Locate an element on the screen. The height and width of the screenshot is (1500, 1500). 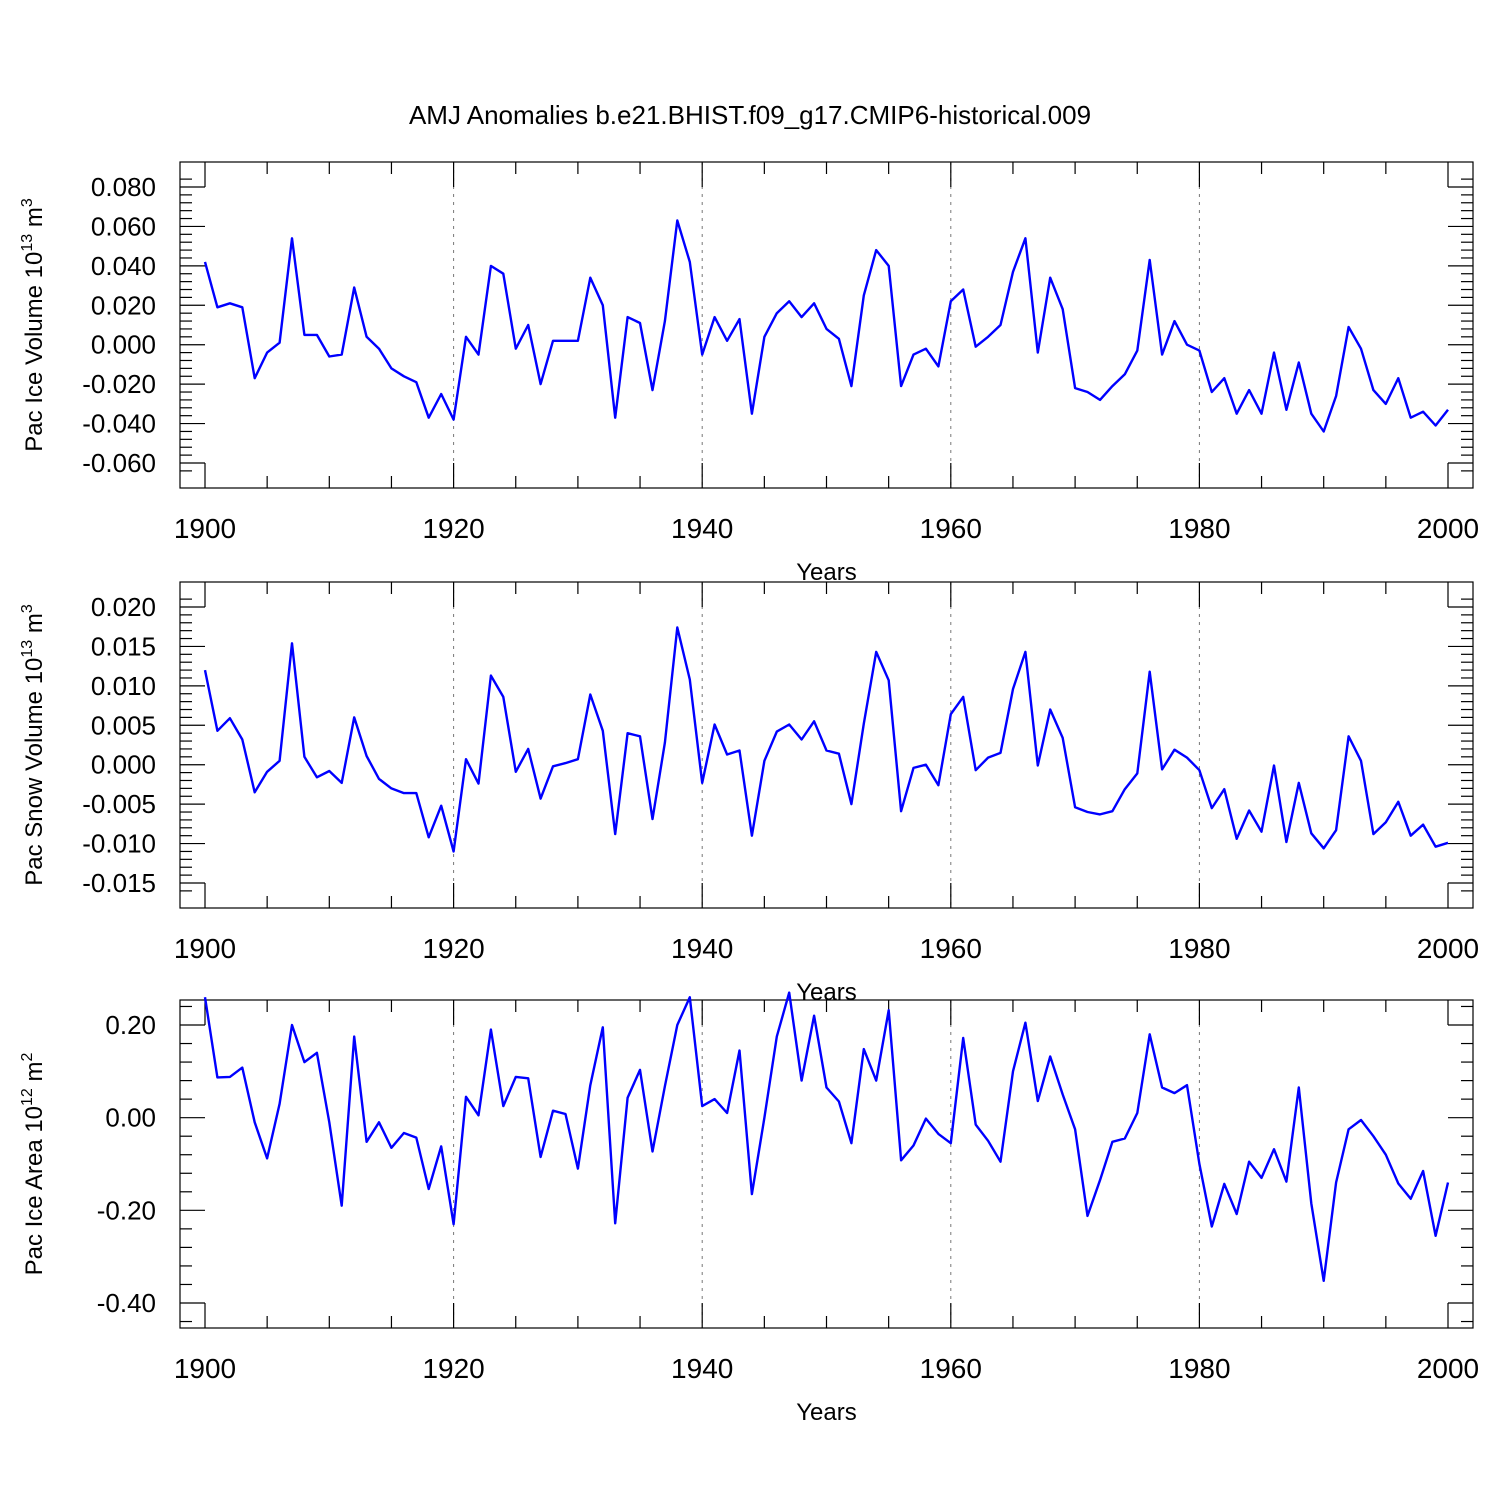
x-axis-label: Years is located at coordinates (826, 1412).